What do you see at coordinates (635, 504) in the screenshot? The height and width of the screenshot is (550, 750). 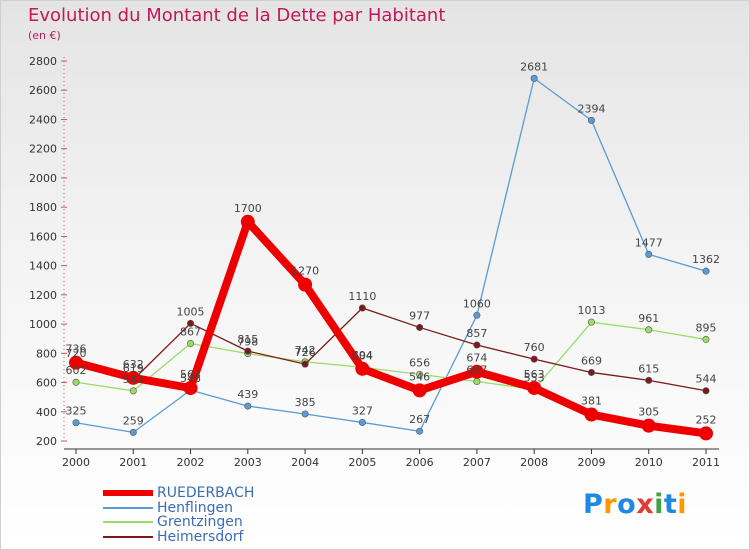 I see `proxiti-logo: Proxiti` at bounding box center [635, 504].